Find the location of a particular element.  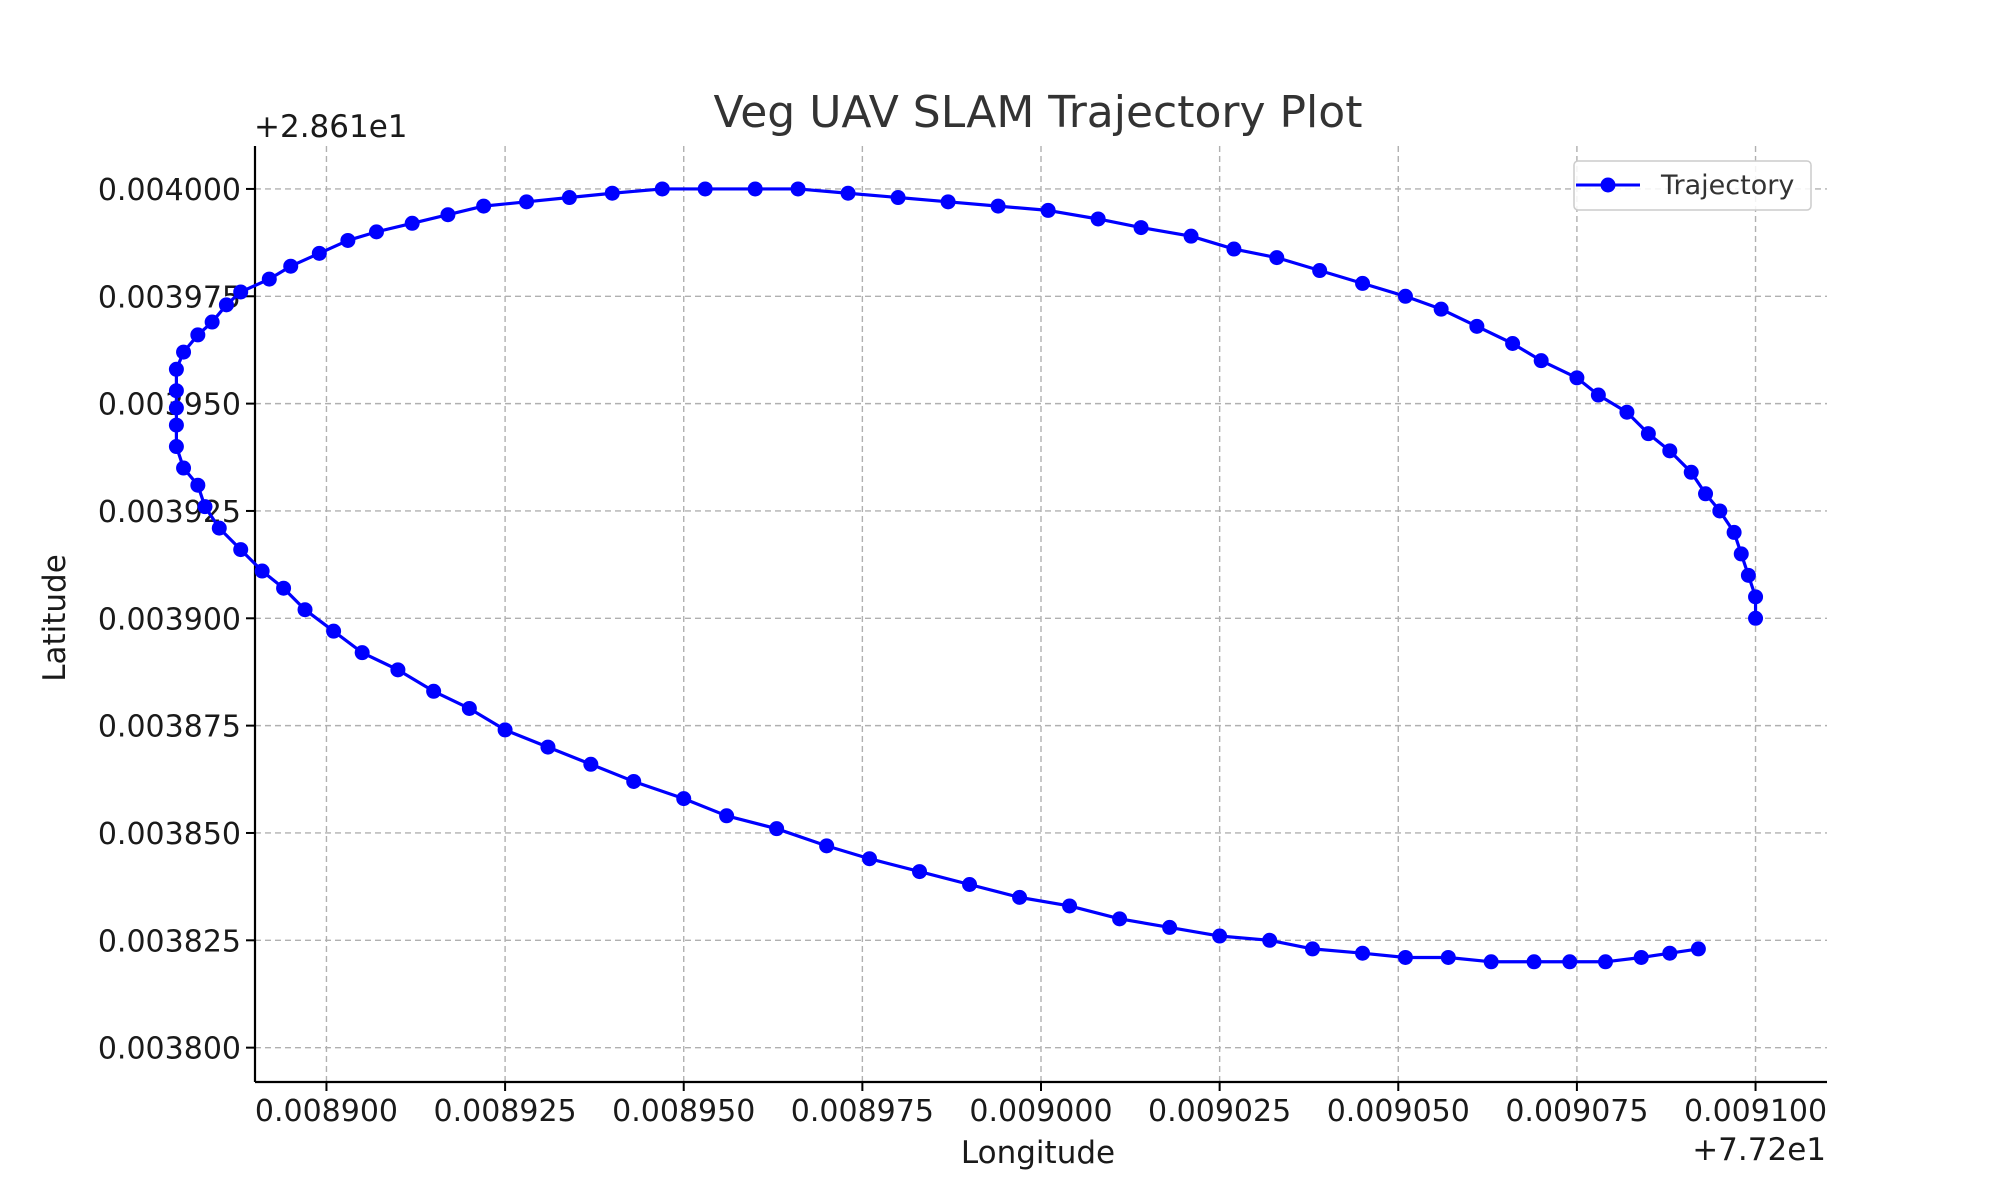

x-tick-label: 0.009000 is located at coordinates (1040, 1111).